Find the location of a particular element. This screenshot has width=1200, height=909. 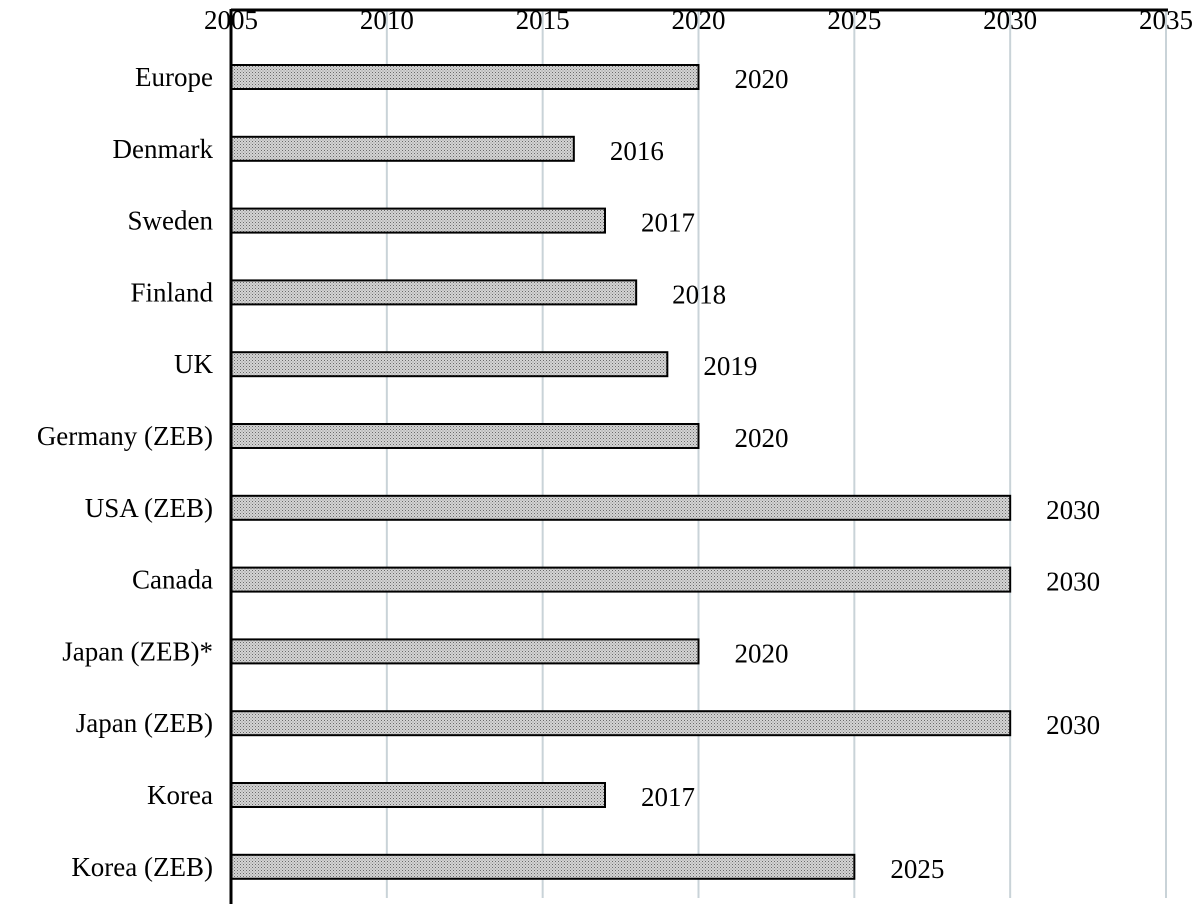

category-label: Finland is located at coordinates (171, 292).